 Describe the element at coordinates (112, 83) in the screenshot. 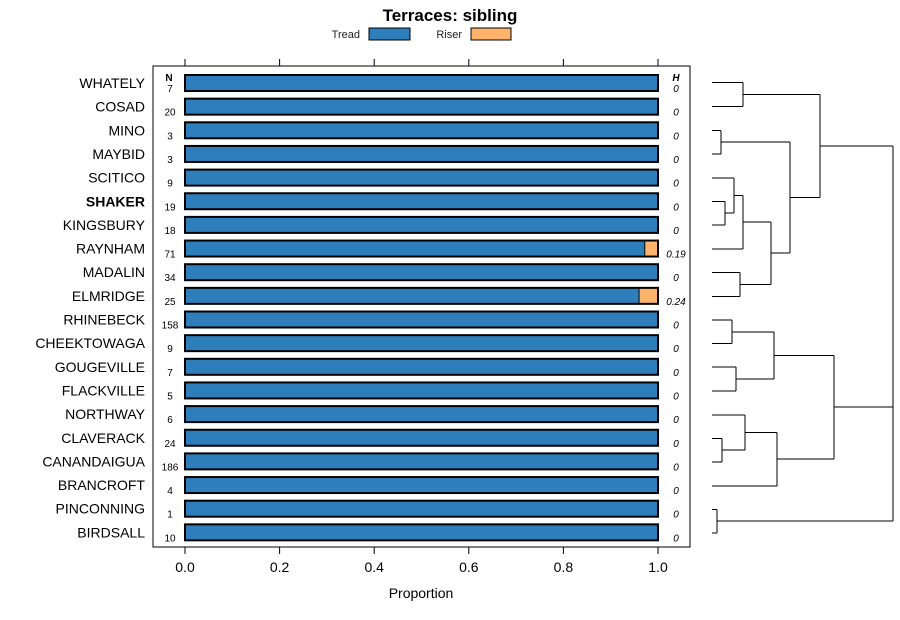

I see `row-label: WHATELY` at that location.